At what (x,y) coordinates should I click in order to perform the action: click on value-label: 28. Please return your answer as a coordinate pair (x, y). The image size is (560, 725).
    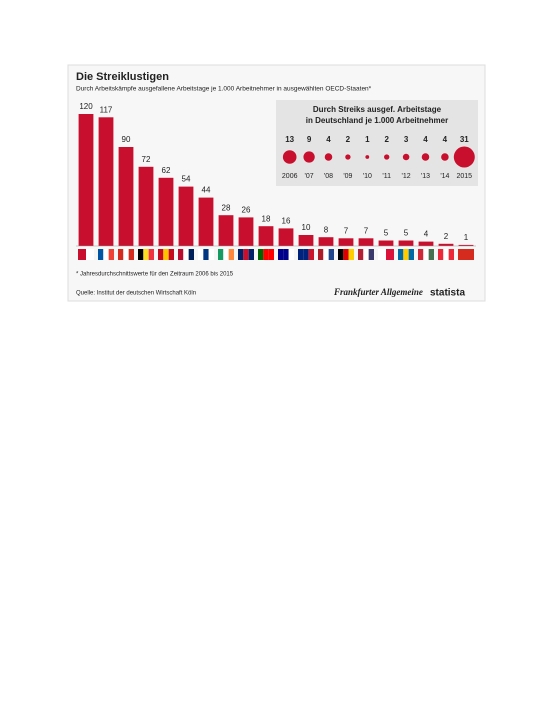
    Looking at the image, I should click on (226, 207).